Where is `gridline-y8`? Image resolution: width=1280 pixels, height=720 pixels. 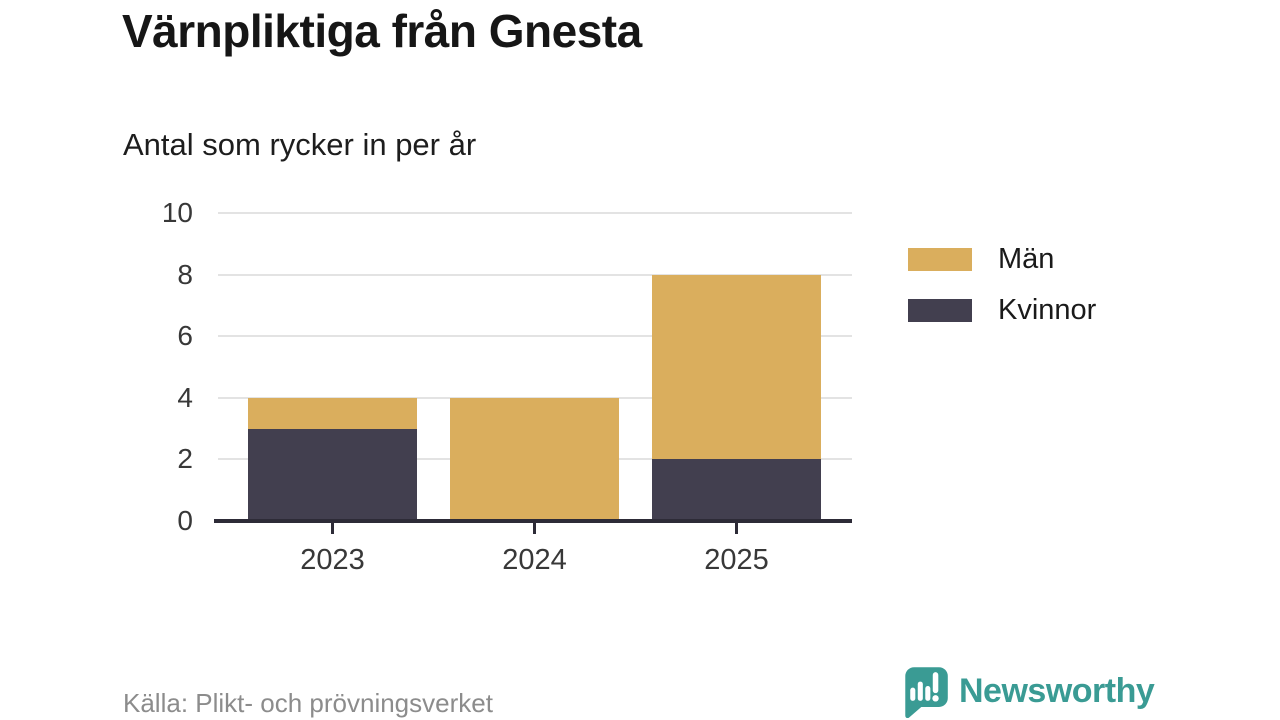
gridline-y8 is located at coordinates (535, 274).